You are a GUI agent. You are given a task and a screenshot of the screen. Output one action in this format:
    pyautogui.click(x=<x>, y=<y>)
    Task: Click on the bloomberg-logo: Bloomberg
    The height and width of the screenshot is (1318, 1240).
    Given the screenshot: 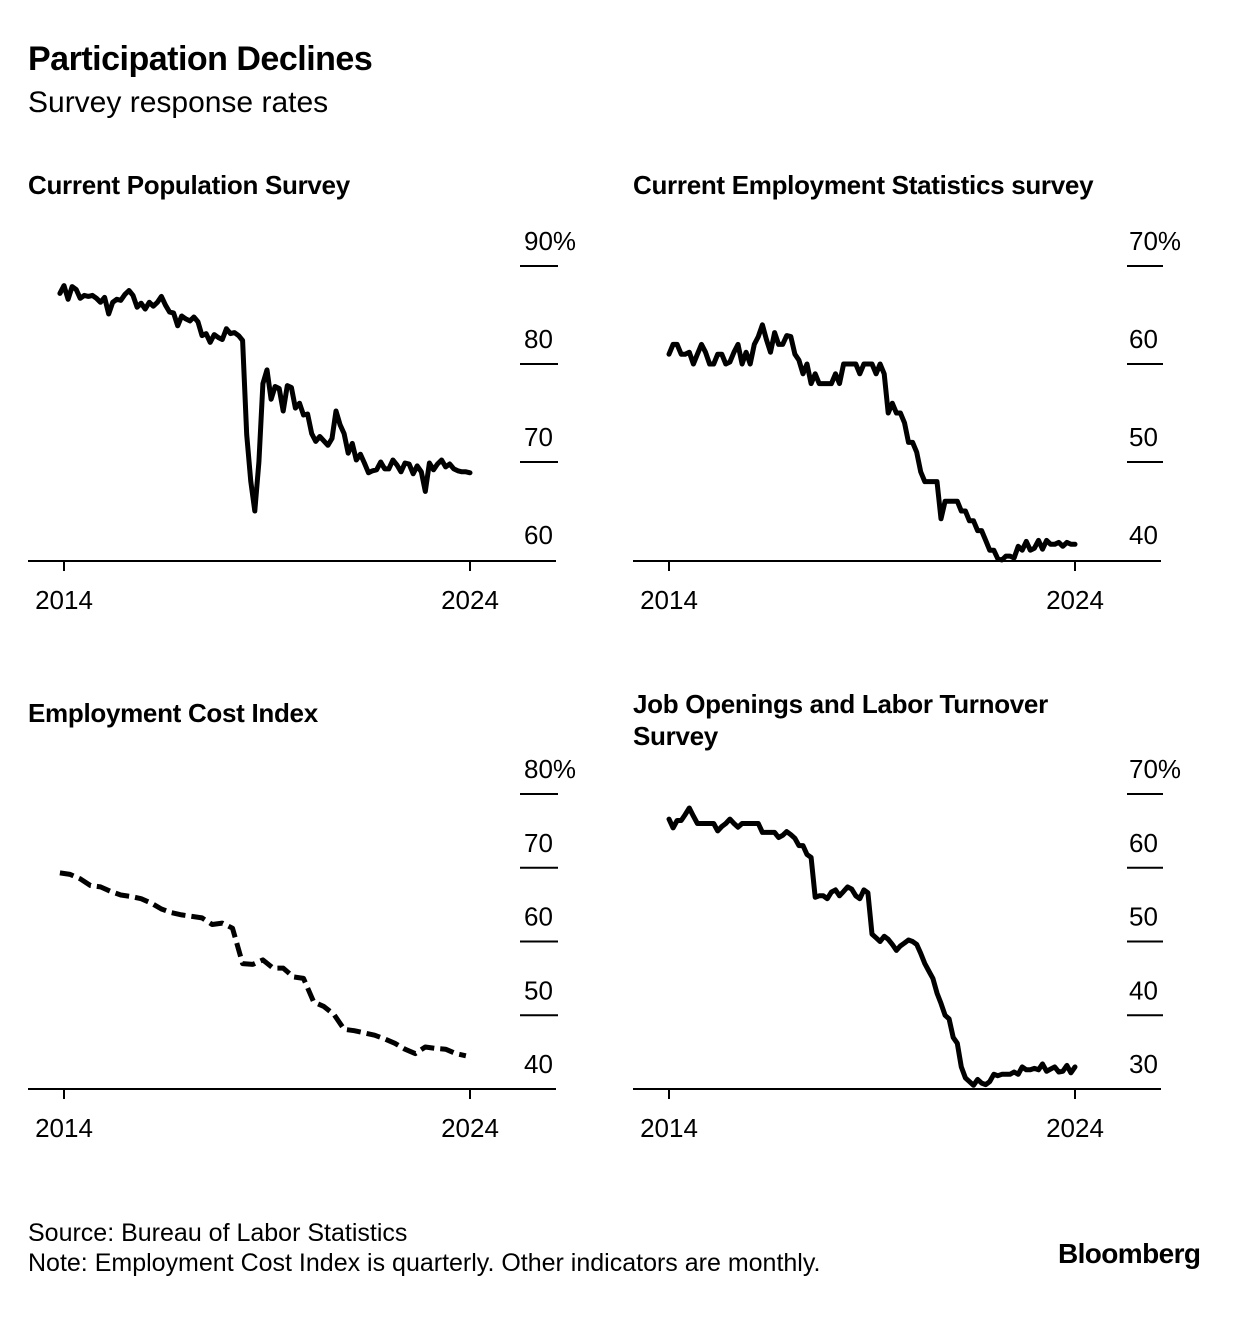 What is the action you would take?
    pyautogui.click(x=1129, y=1253)
    